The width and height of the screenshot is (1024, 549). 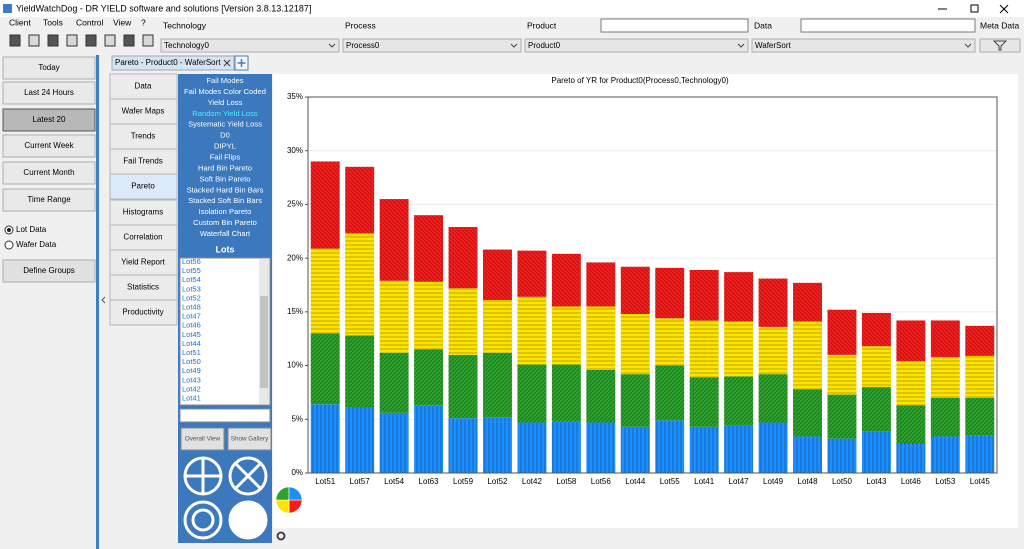 I want to click on analysis-item: Isolation Pareto, so click(x=225, y=211).